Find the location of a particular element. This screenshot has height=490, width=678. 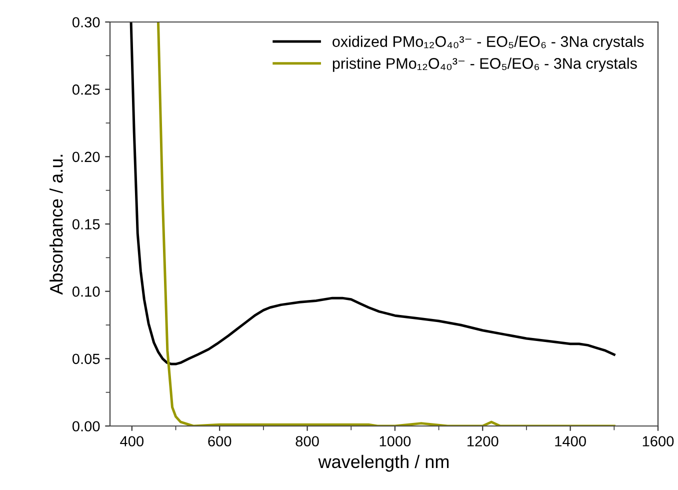

x-tick-label: 800 is located at coordinates (307, 441).